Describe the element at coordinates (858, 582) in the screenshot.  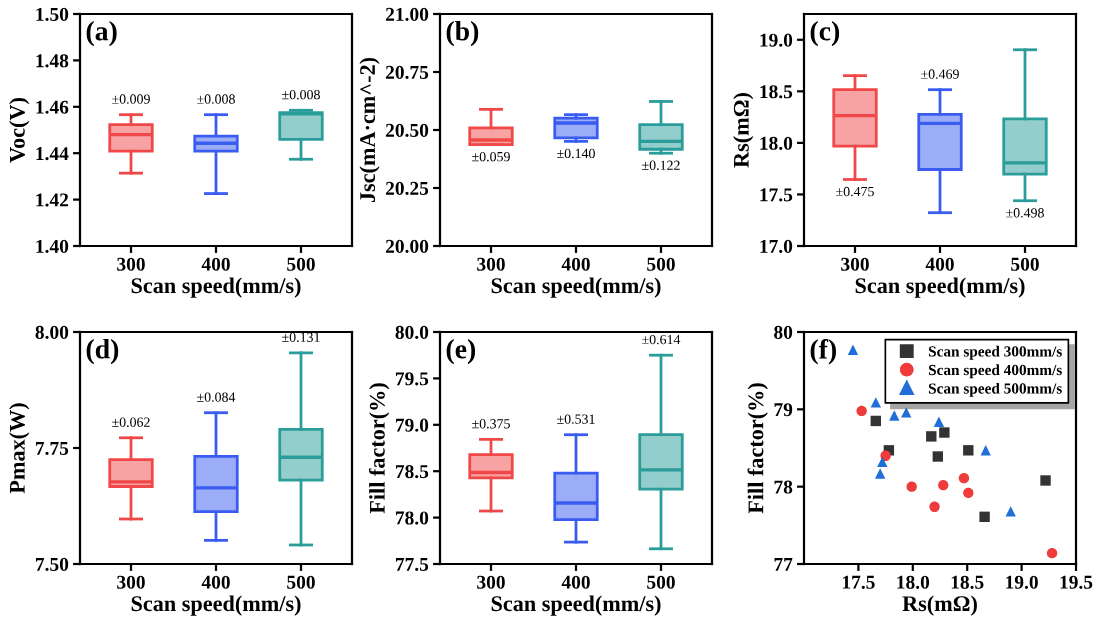
I see `x-tick-label: 17.5` at that location.